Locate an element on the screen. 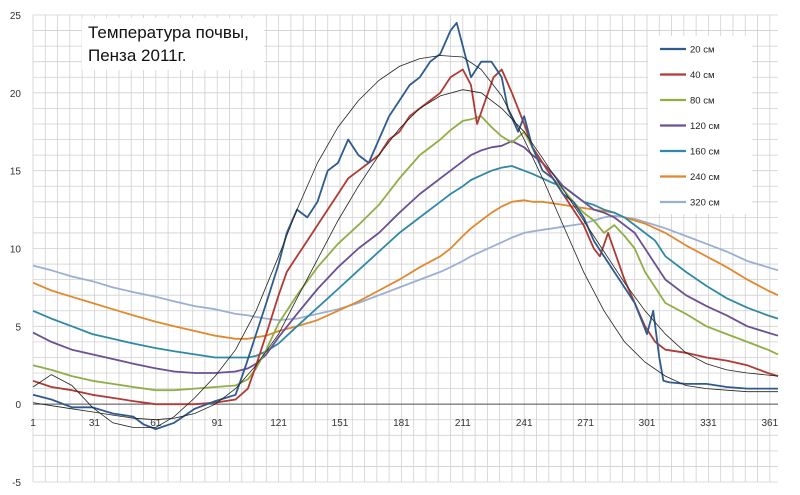 The image size is (800, 495). x-tick-label: 181 is located at coordinates (401, 423).